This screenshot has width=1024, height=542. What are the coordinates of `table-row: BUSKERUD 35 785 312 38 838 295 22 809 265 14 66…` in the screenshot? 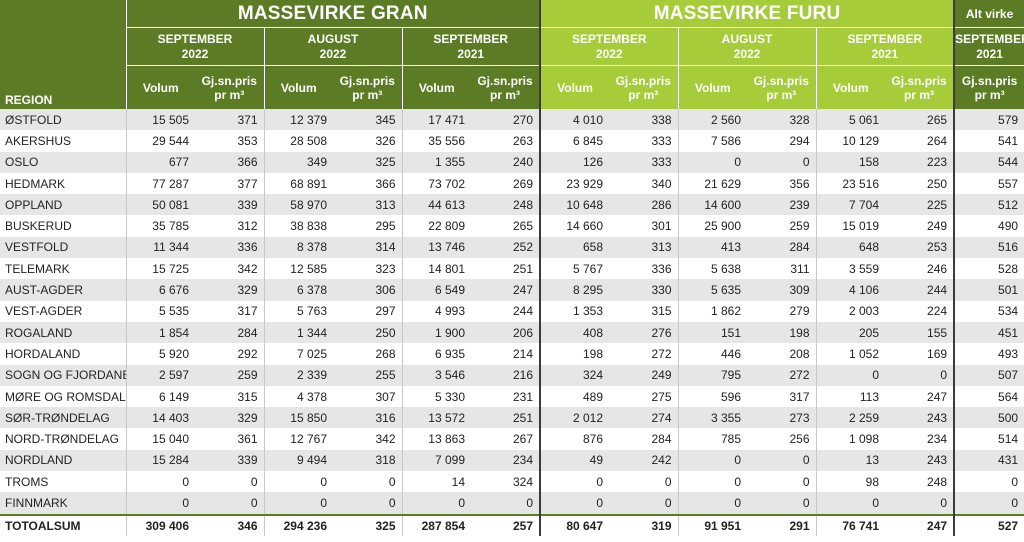 It's located at (512, 226).